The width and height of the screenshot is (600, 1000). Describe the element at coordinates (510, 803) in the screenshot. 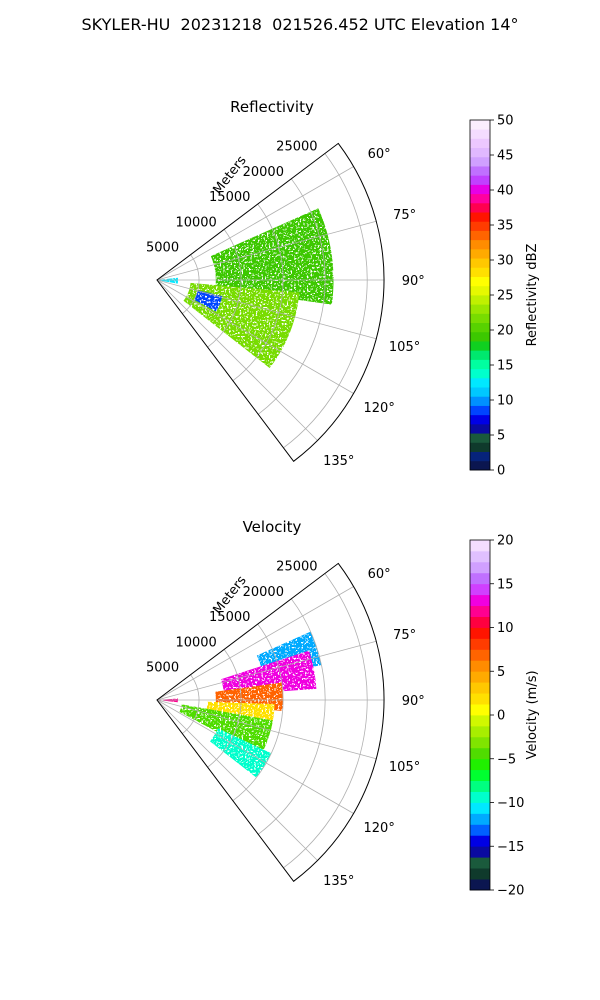

I see `colorbar-tick-label: −10` at that location.